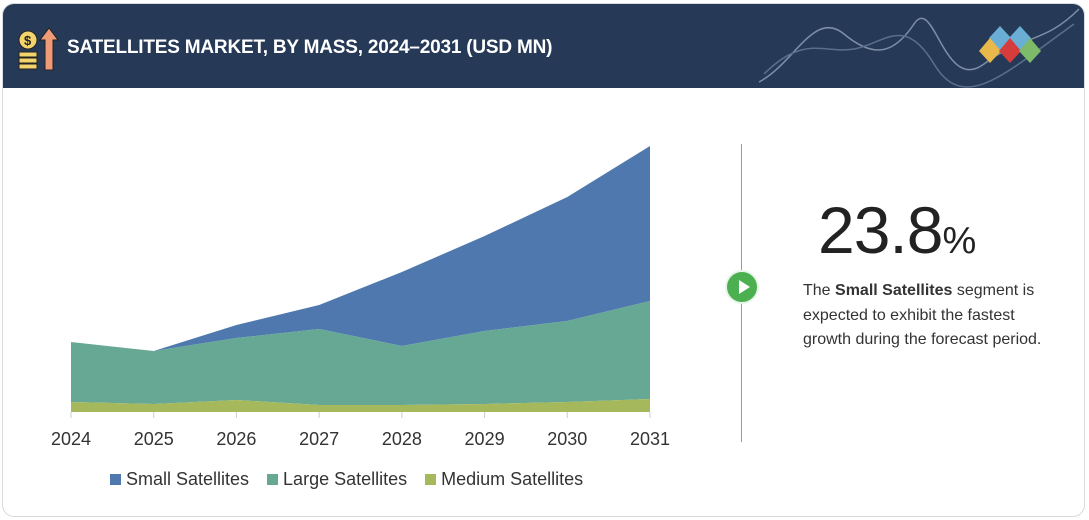 The height and width of the screenshot is (520, 1089). What do you see at coordinates (894, 290) in the screenshot?
I see `desc-segment: Small Satellites` at bounding box center [894, 290].